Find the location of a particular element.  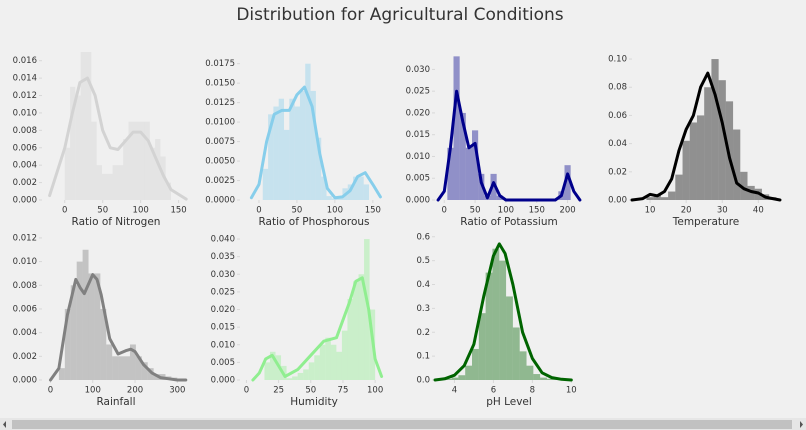

y-tick-label: 0.020 is located at coordinates (418, 113).